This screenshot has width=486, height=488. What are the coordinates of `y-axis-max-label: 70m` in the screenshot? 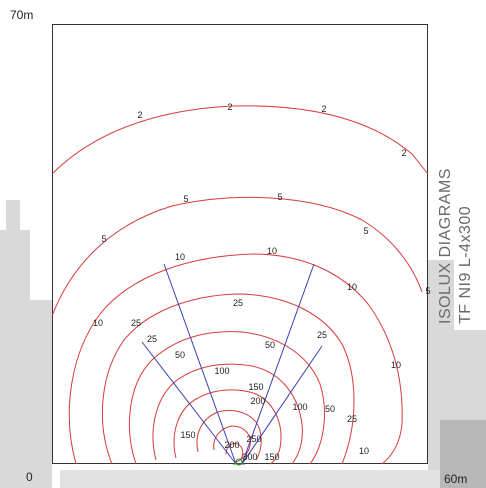 It's located at (21, 15).